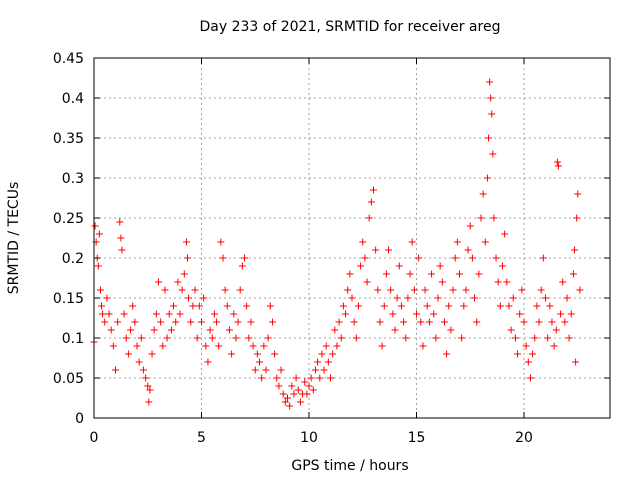  Describe the element at coordinates (73, 99) in the screenshot. I see `y-tick-label: 0.4` at that location.